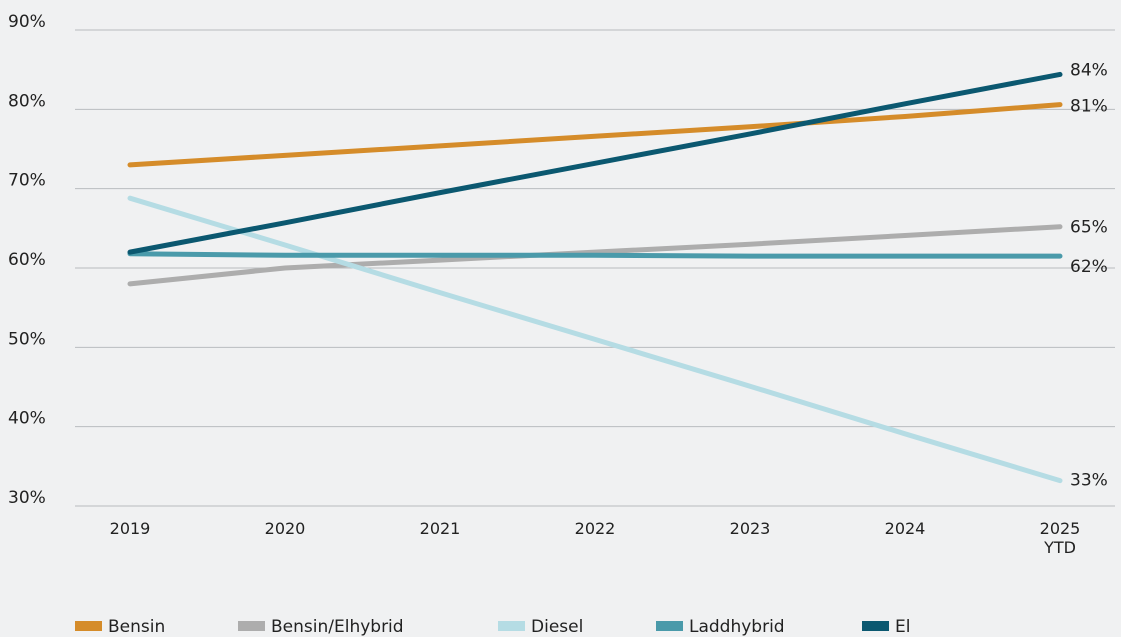 The height and width of the screenshot is (637, 1121). Describe the element at coordinates (130, 528) in the screenshot. I see `x-tick-label: 2019` at that location.